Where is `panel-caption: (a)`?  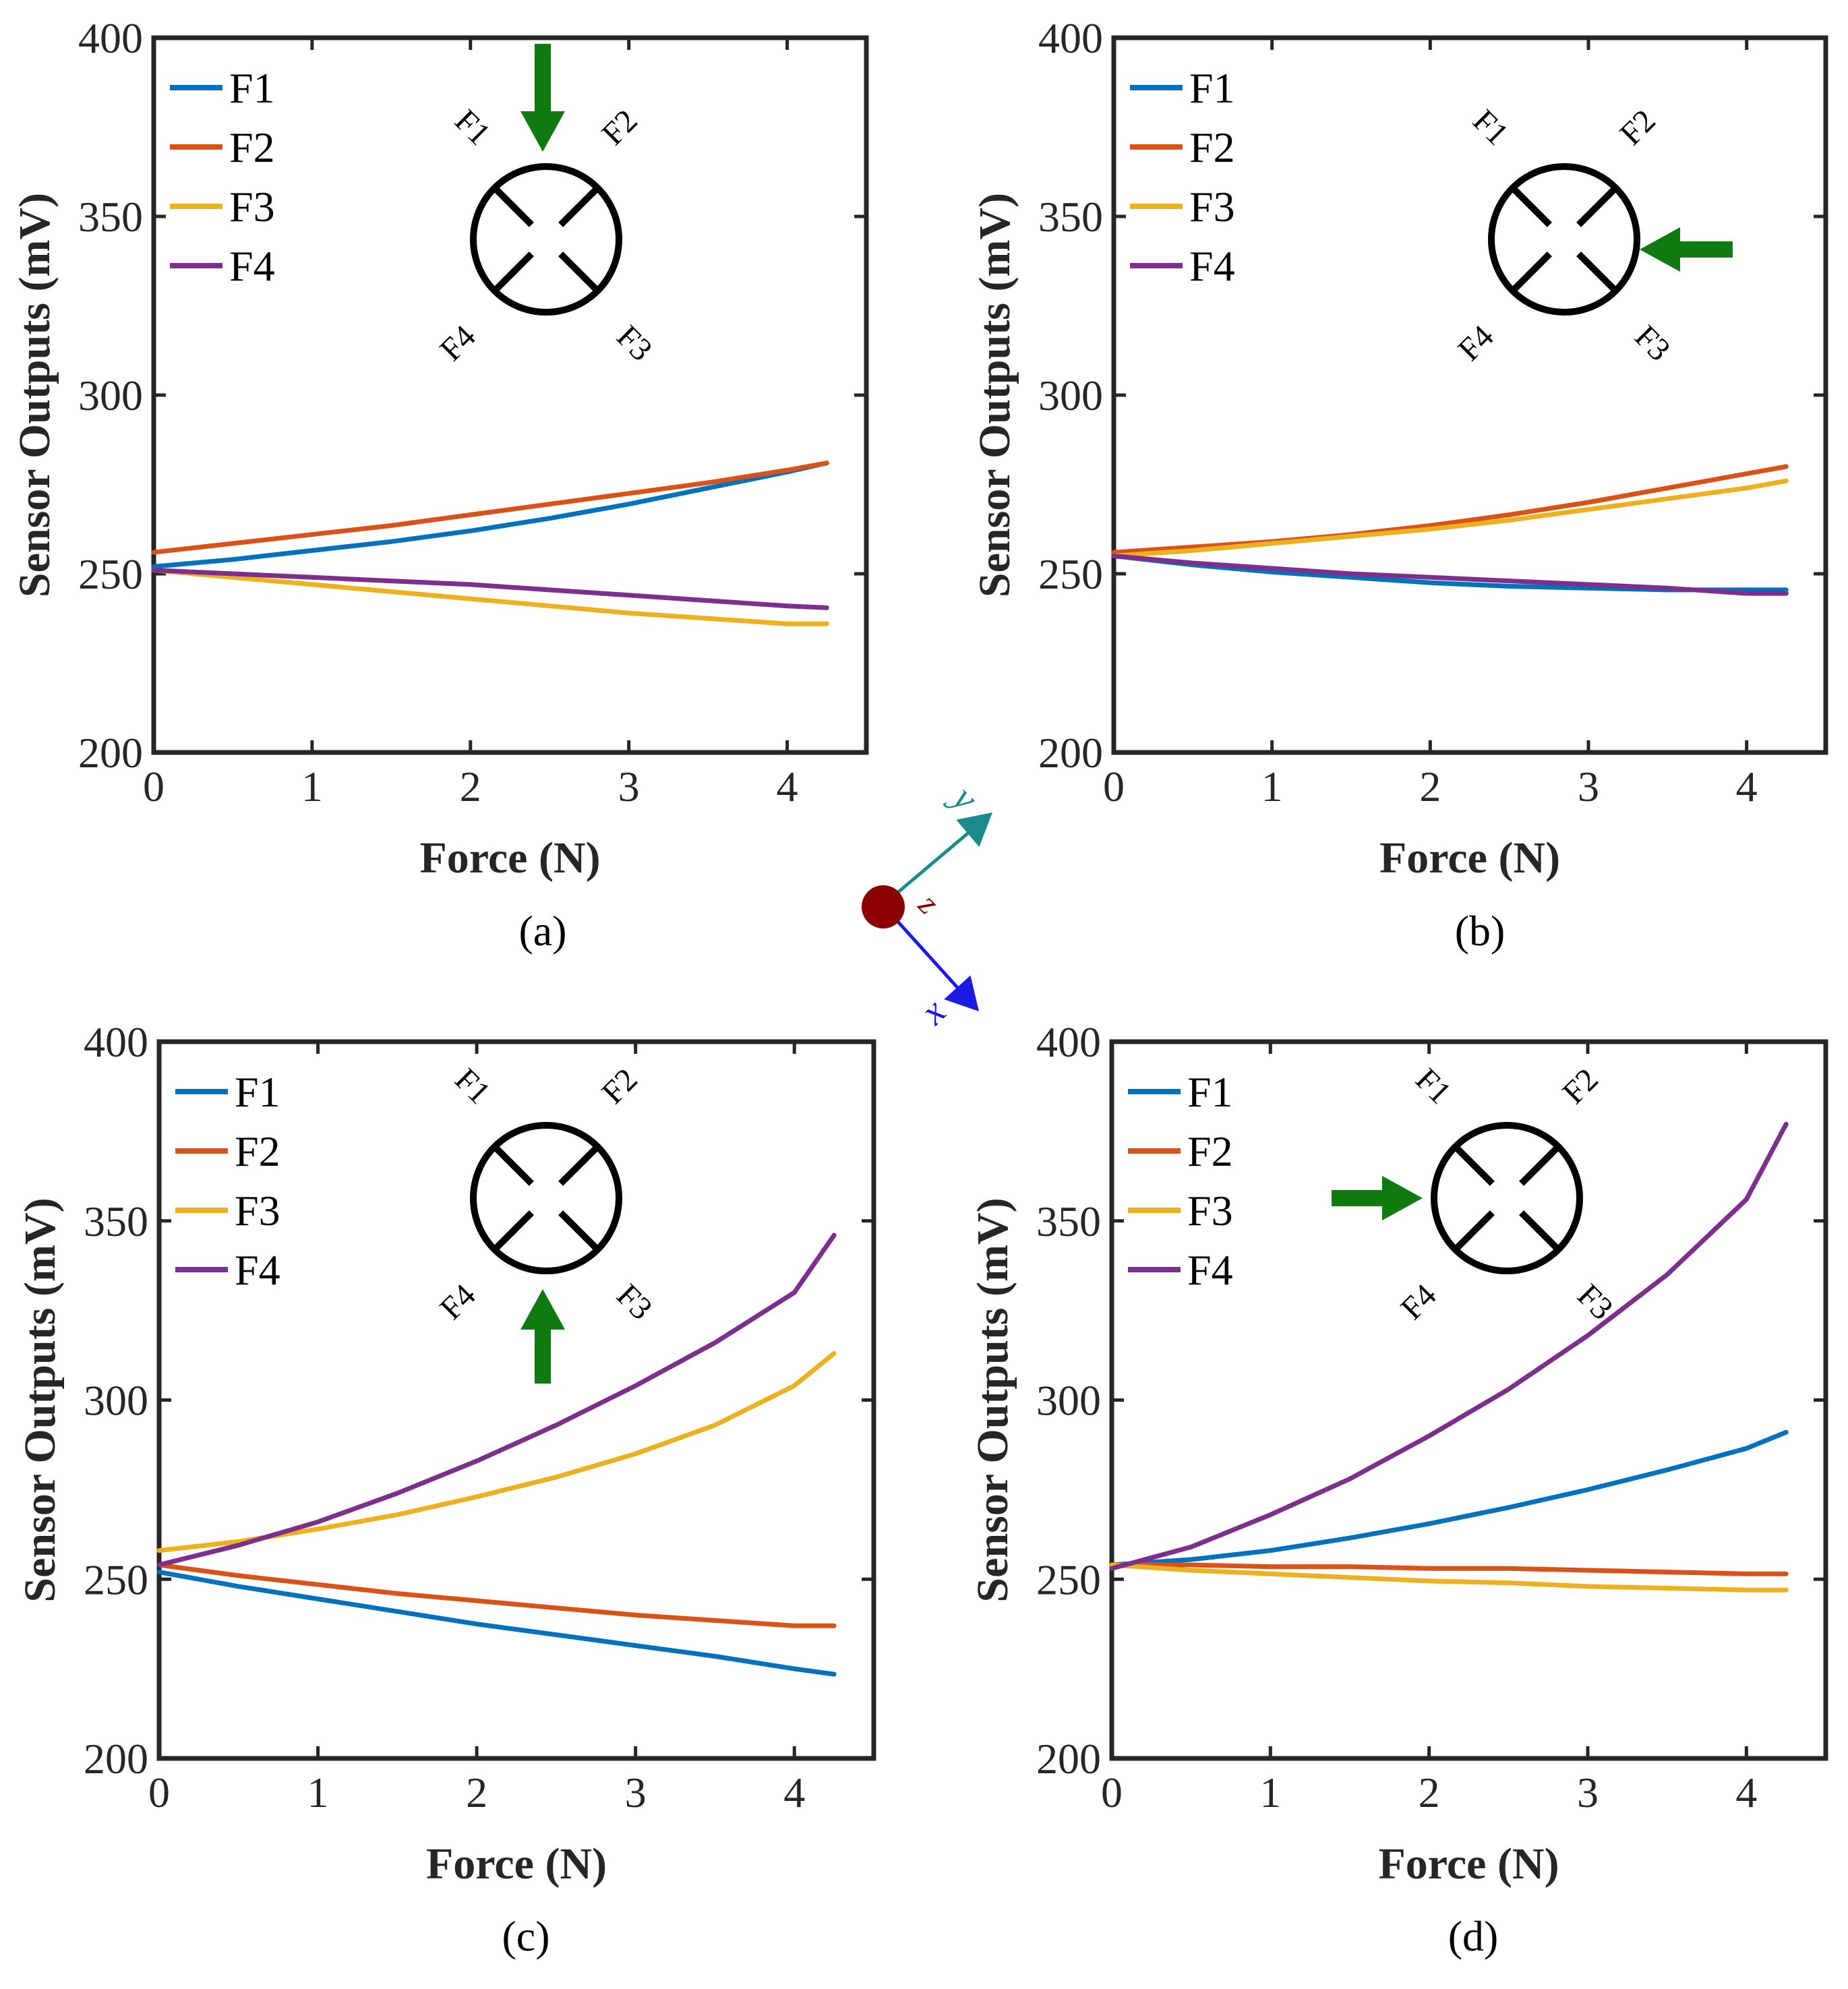
panel-caption: (a) is located at coordinates (542, 931).